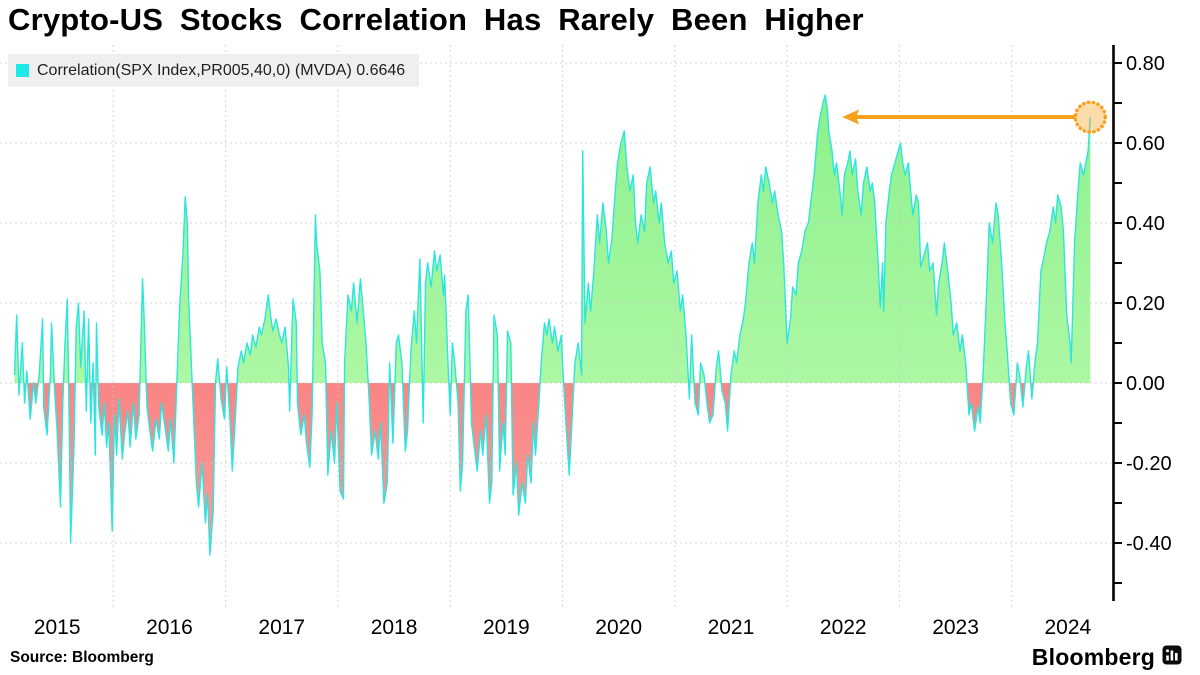  Describe the element at coordinates (22, 70) in the screenshot. I see `series-swatch-icon` at that location.